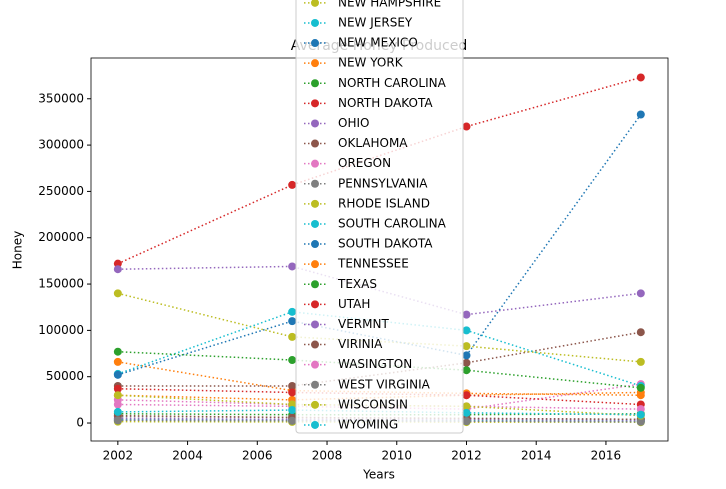 This screenshot has height=489, width=726. Describe the element at coordinates (61, 145) in the screenshot. I see `y-tick-label: 300000` at that location.